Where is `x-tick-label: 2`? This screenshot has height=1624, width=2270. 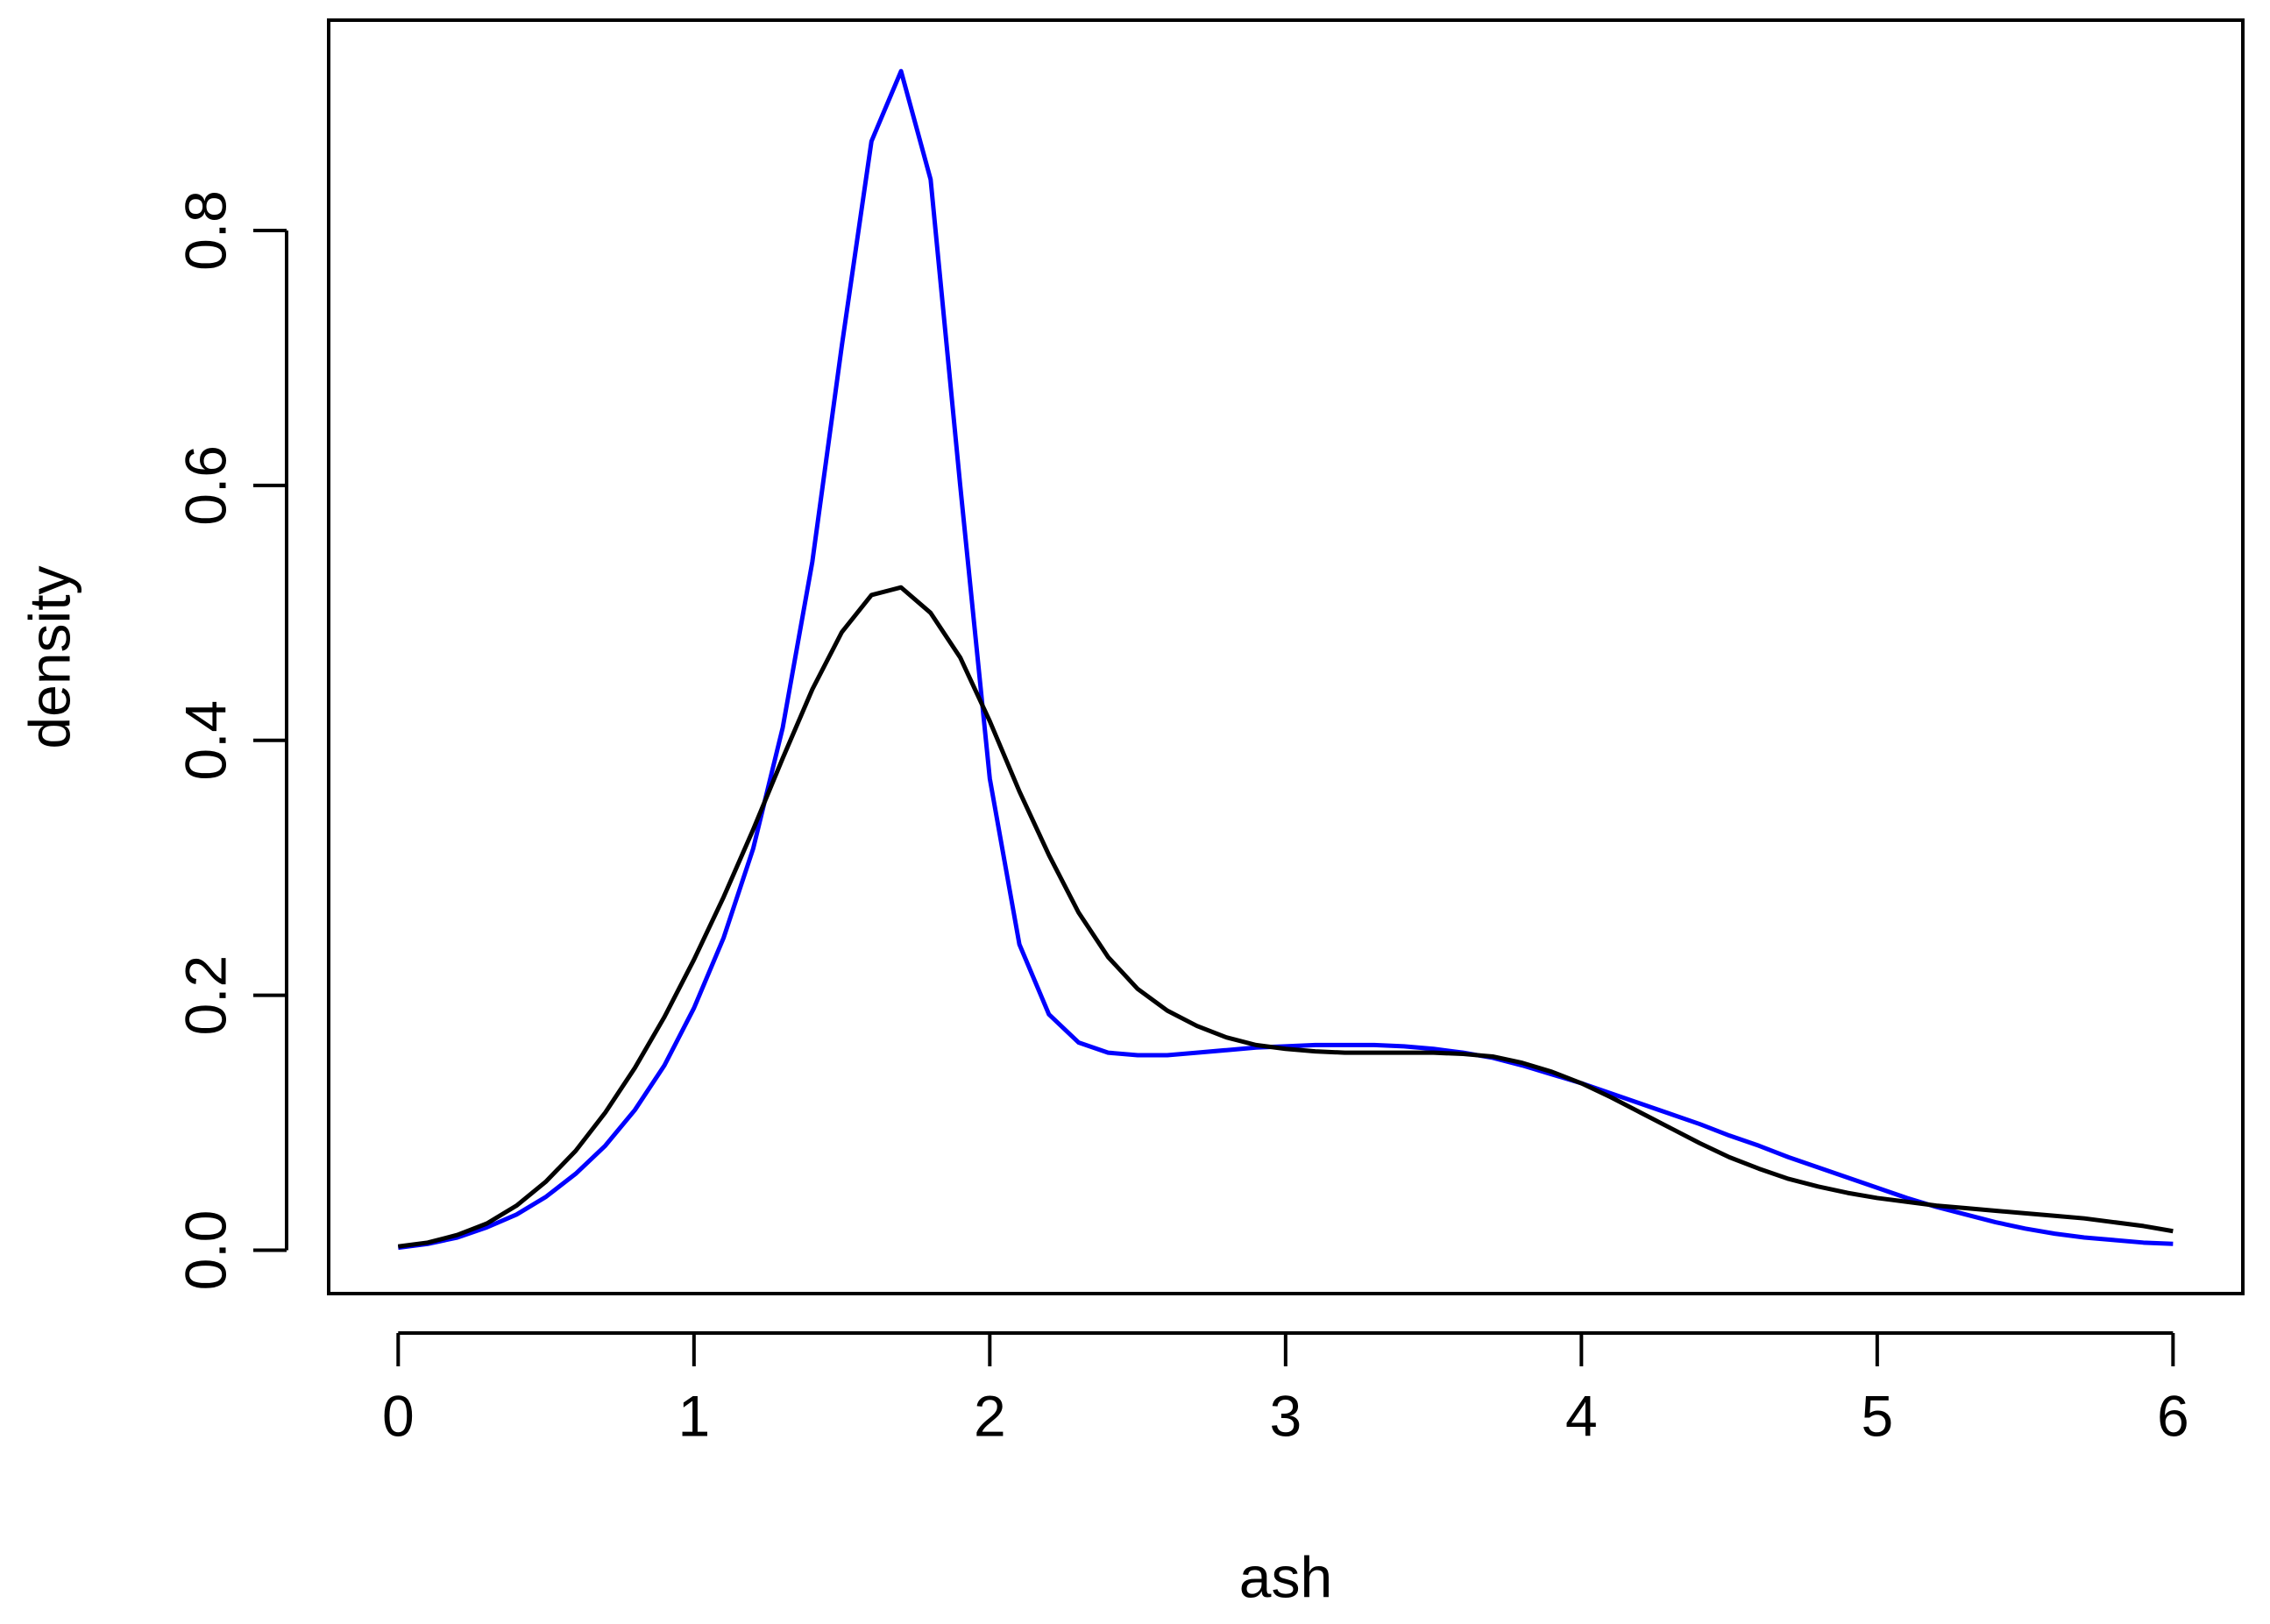
x-tick-label: 2 is located at coordinates (990, 1415).